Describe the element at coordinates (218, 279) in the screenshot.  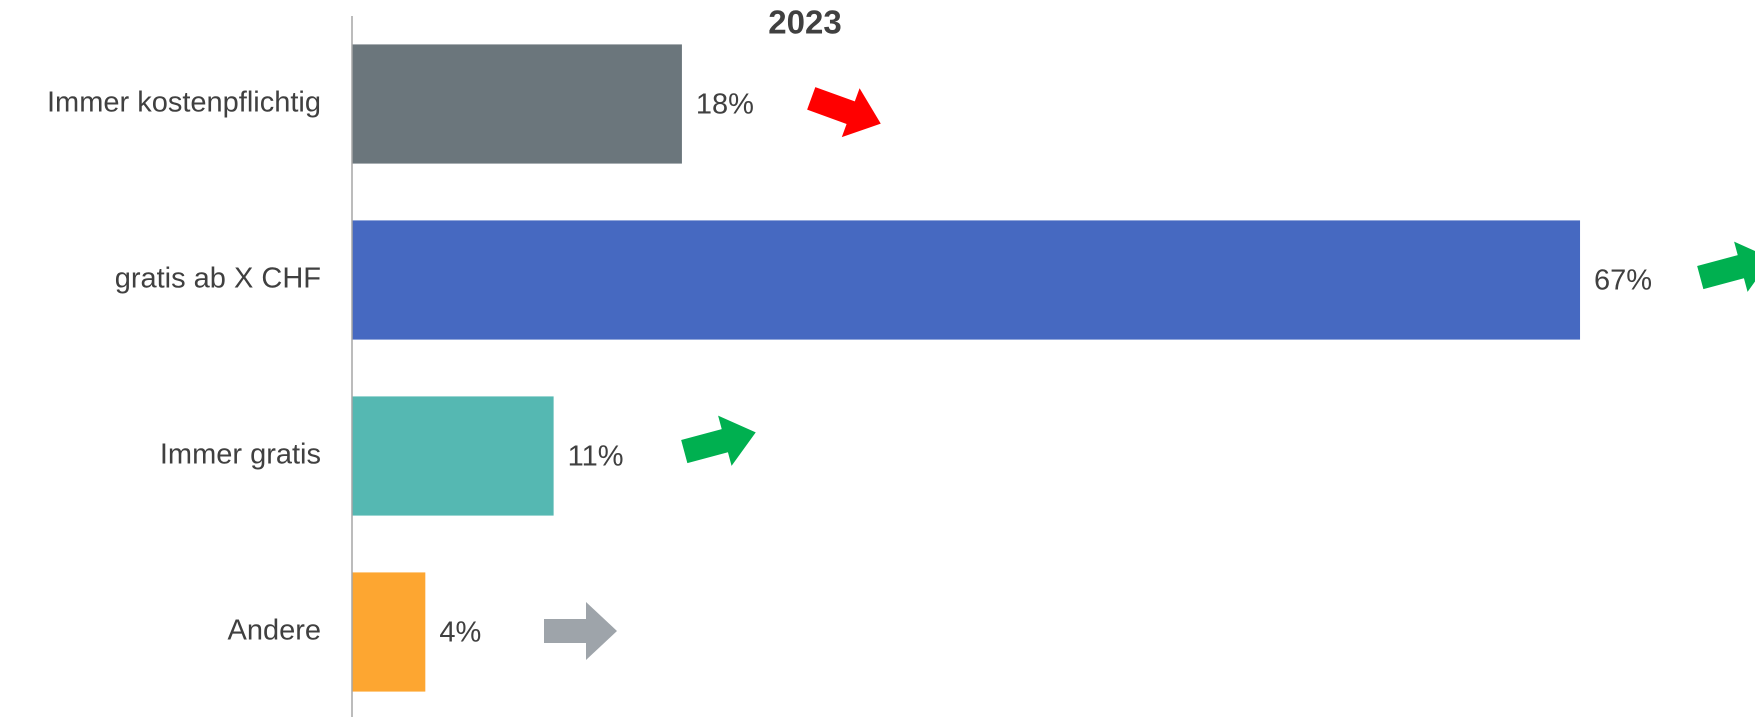
I see `y-tick-label: gratis ab X CHF` at that location.